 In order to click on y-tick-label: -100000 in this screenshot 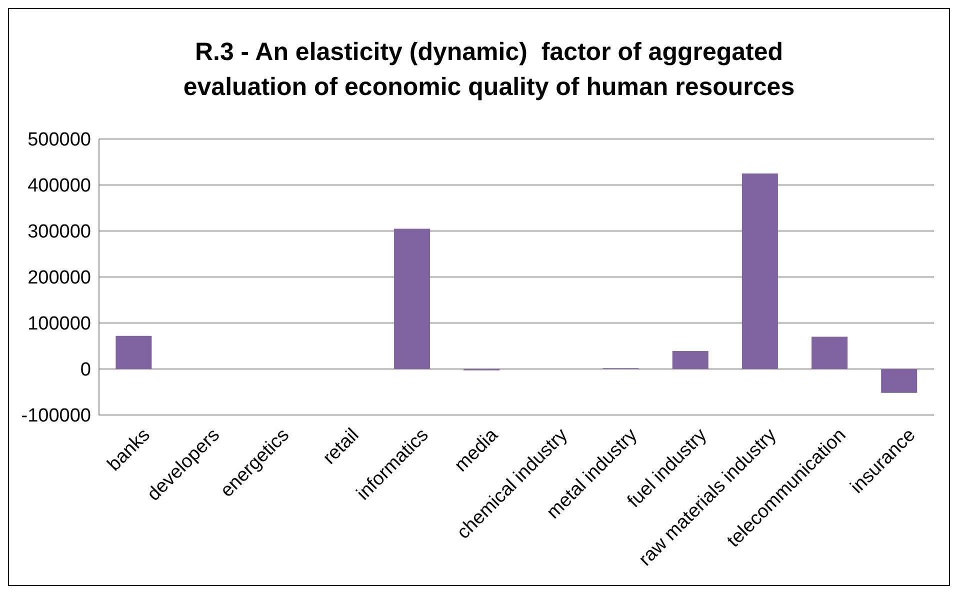, I will do `click(56, 416)`.